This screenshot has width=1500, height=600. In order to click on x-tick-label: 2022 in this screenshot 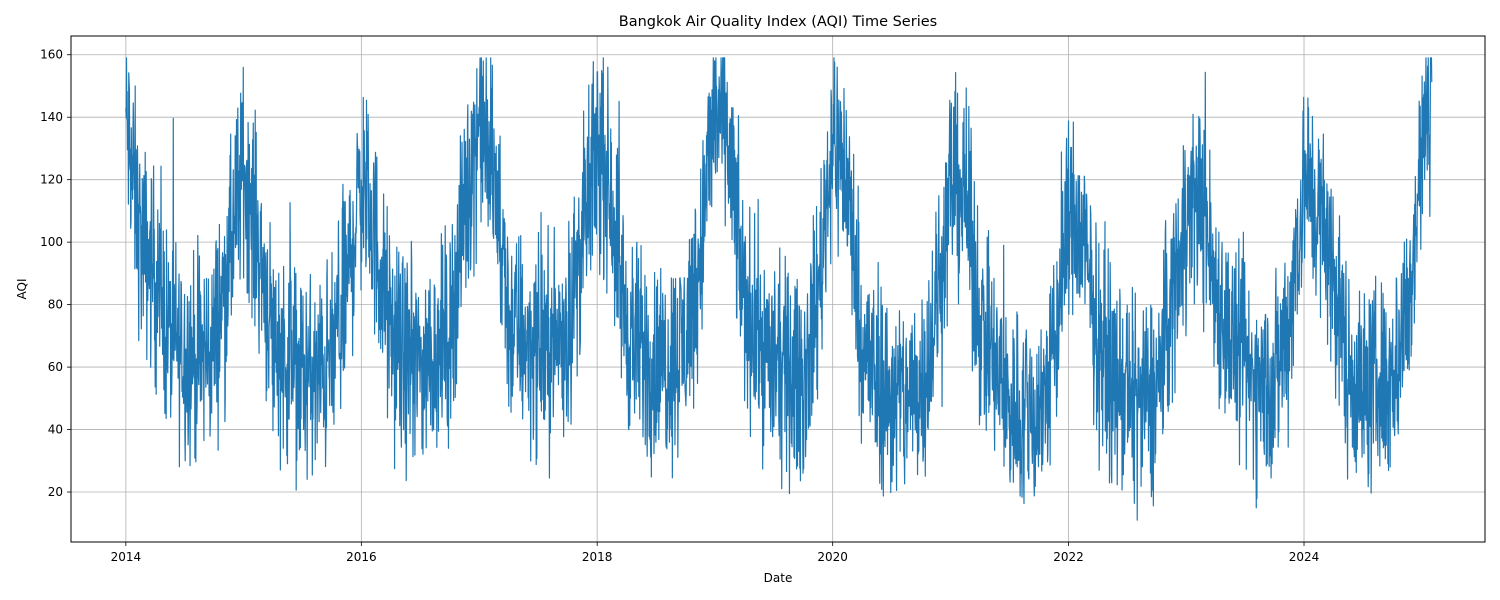, I will do `click(1068, 557)`.